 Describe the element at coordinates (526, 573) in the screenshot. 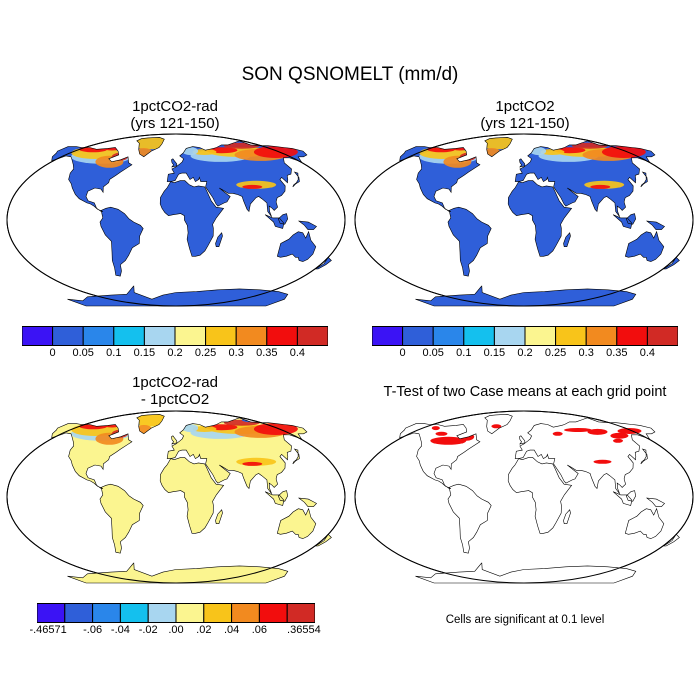

I see `coastline-antarctica` at that location.